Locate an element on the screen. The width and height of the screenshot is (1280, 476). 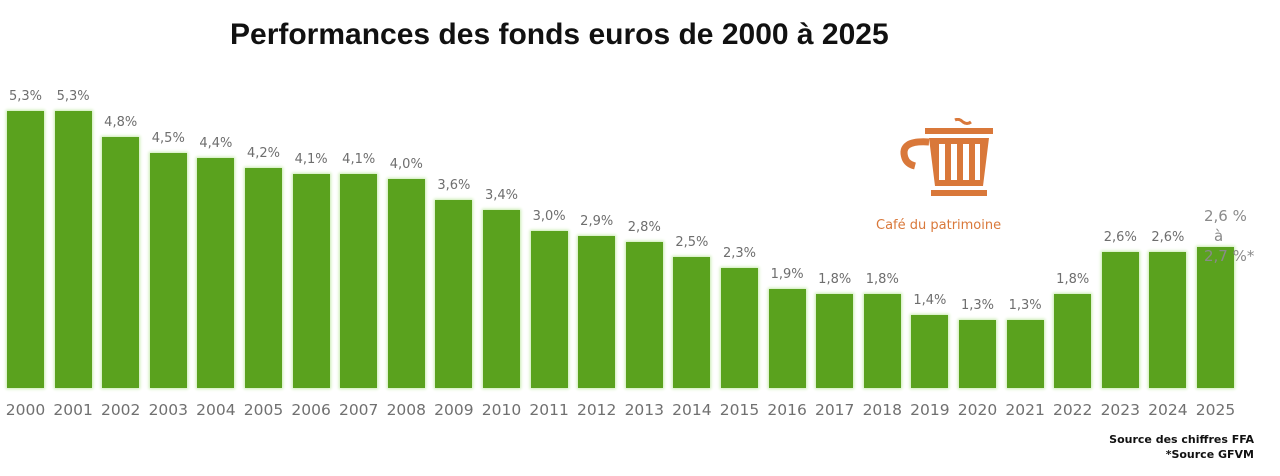
bar-2000 is located at coordinates (25, 249).